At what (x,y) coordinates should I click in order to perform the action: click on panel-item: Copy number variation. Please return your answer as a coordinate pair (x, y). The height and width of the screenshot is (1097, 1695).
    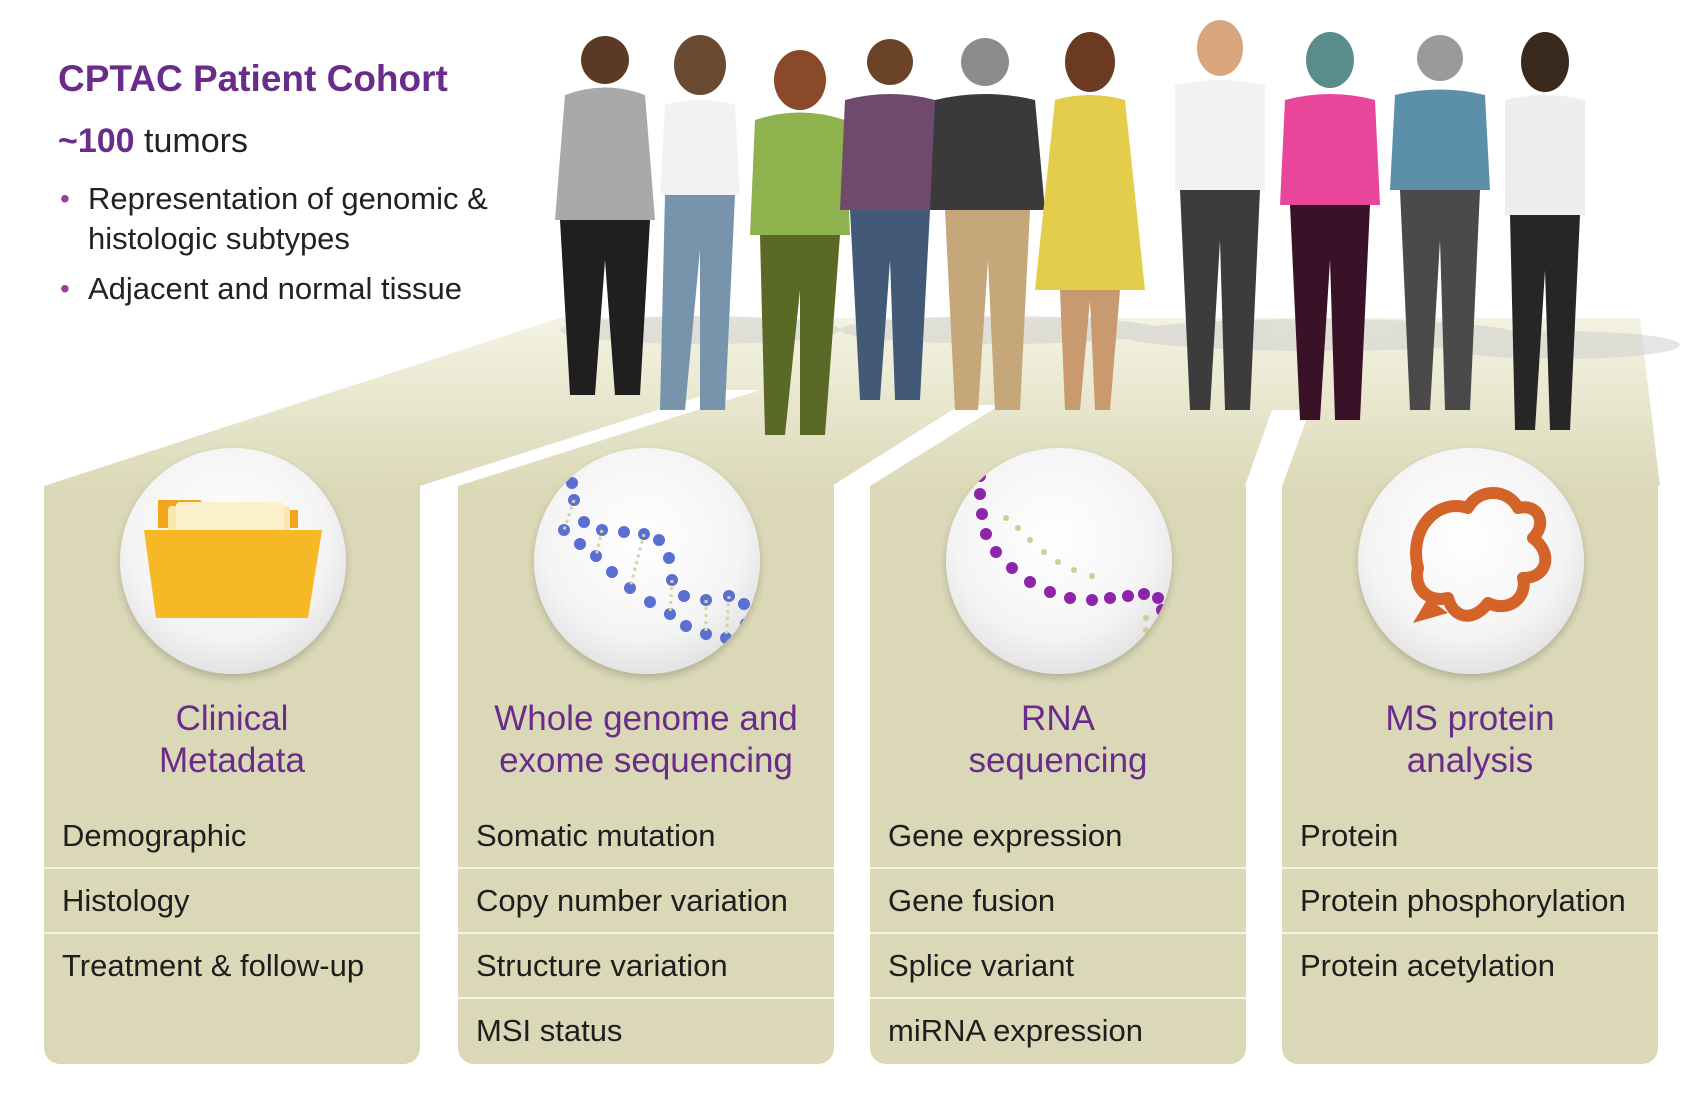
    Looking at the image, I should click on (646, 899).